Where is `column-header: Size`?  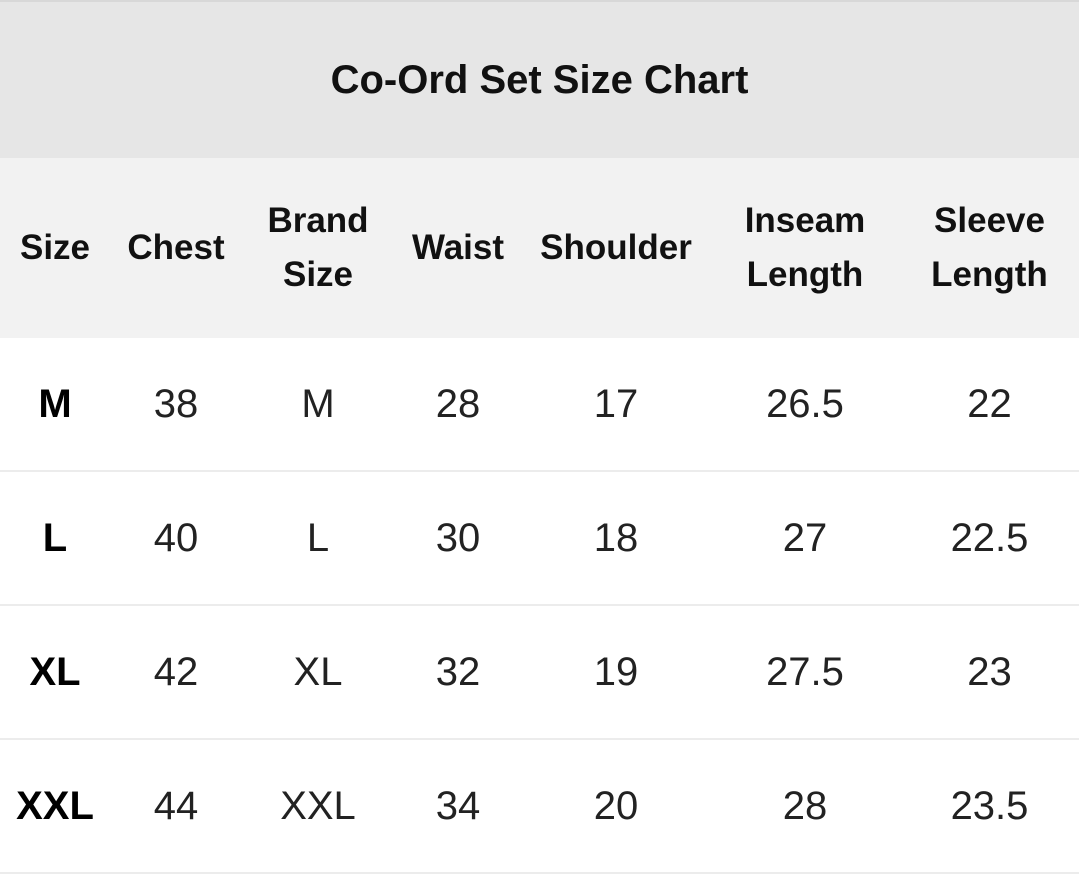 column-header: Size is located at coordinates (55, 248).